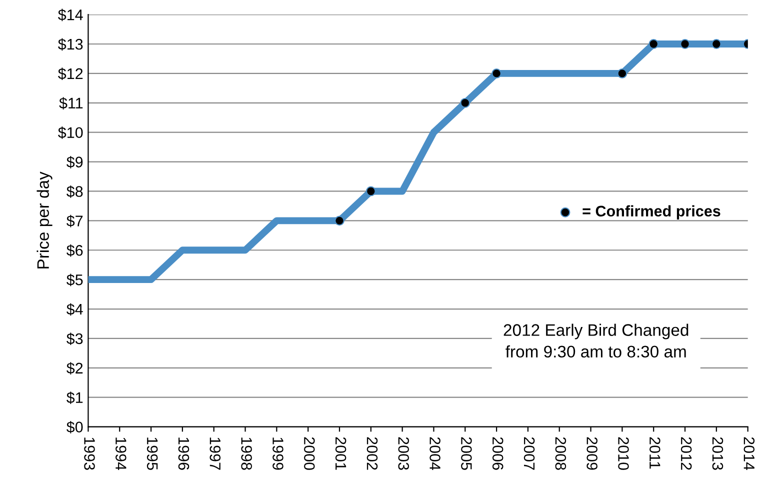 The height and width of the screenshot is (485, 767). Describe the element at coordinates (74, 339) in the screenshot. I see `y-tick-label: $3` at that location.